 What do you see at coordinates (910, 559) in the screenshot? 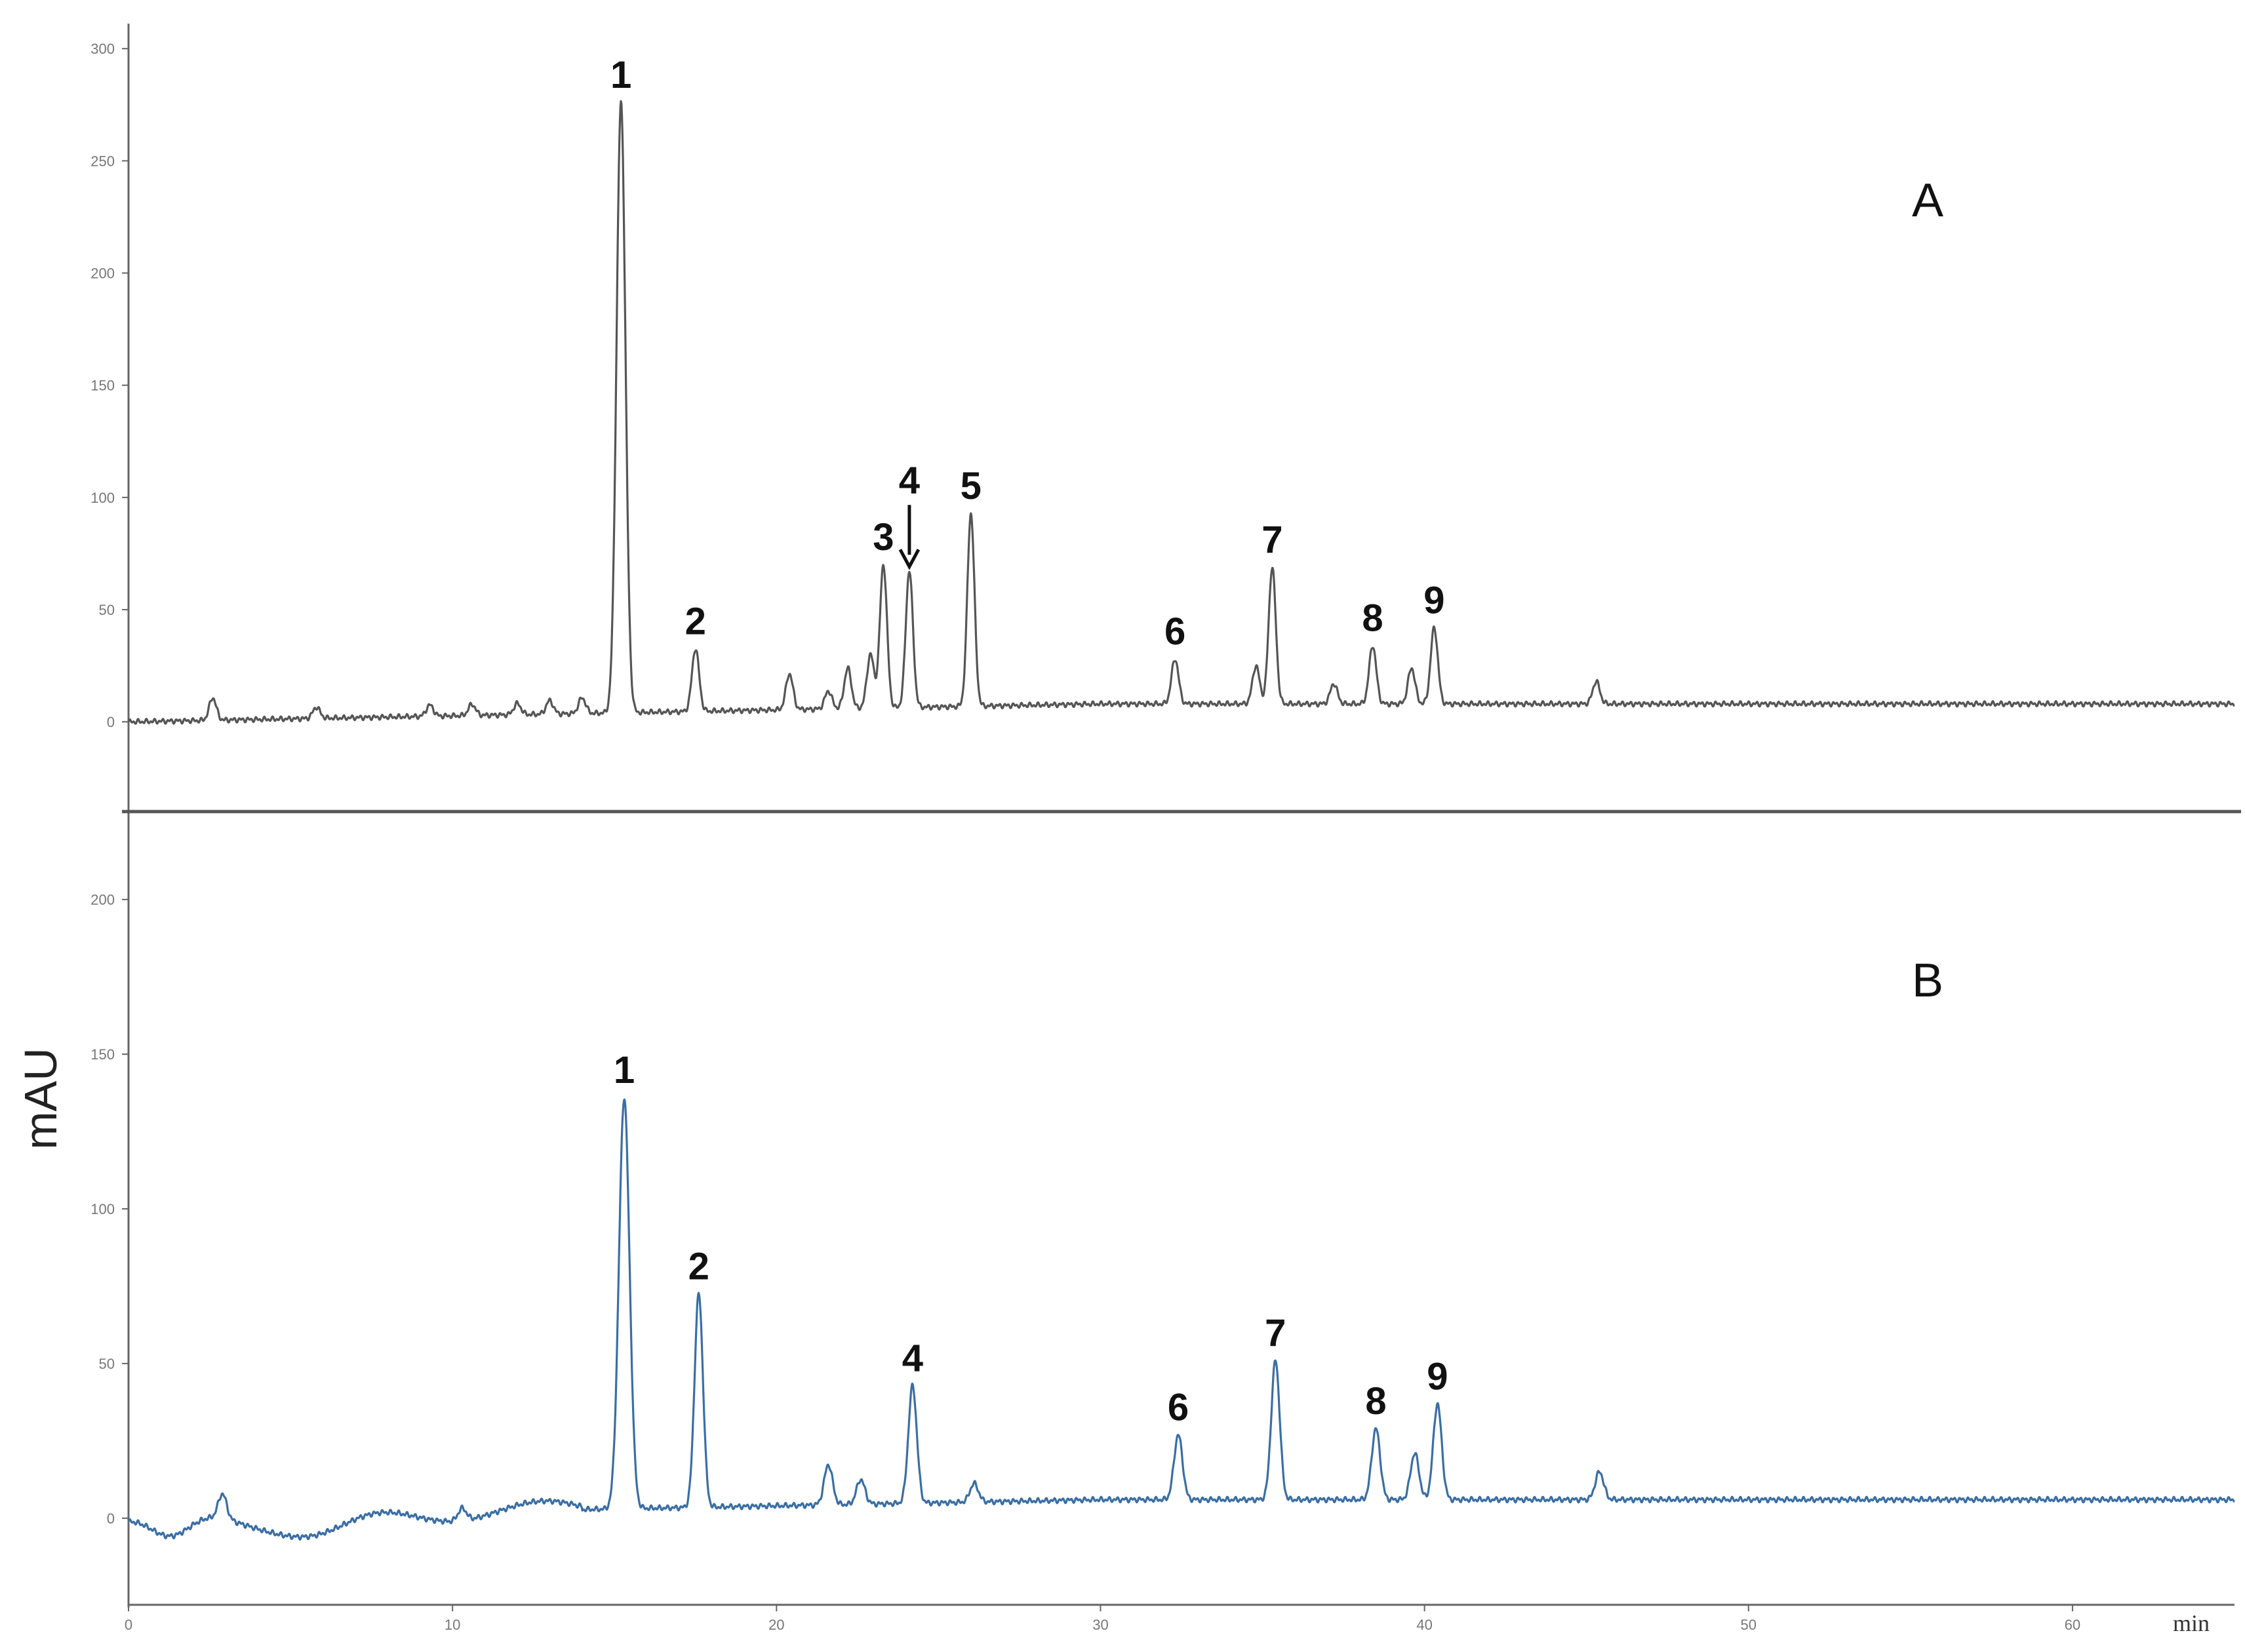
I see `peak-arrow-head` at bounding box center [910, 559].